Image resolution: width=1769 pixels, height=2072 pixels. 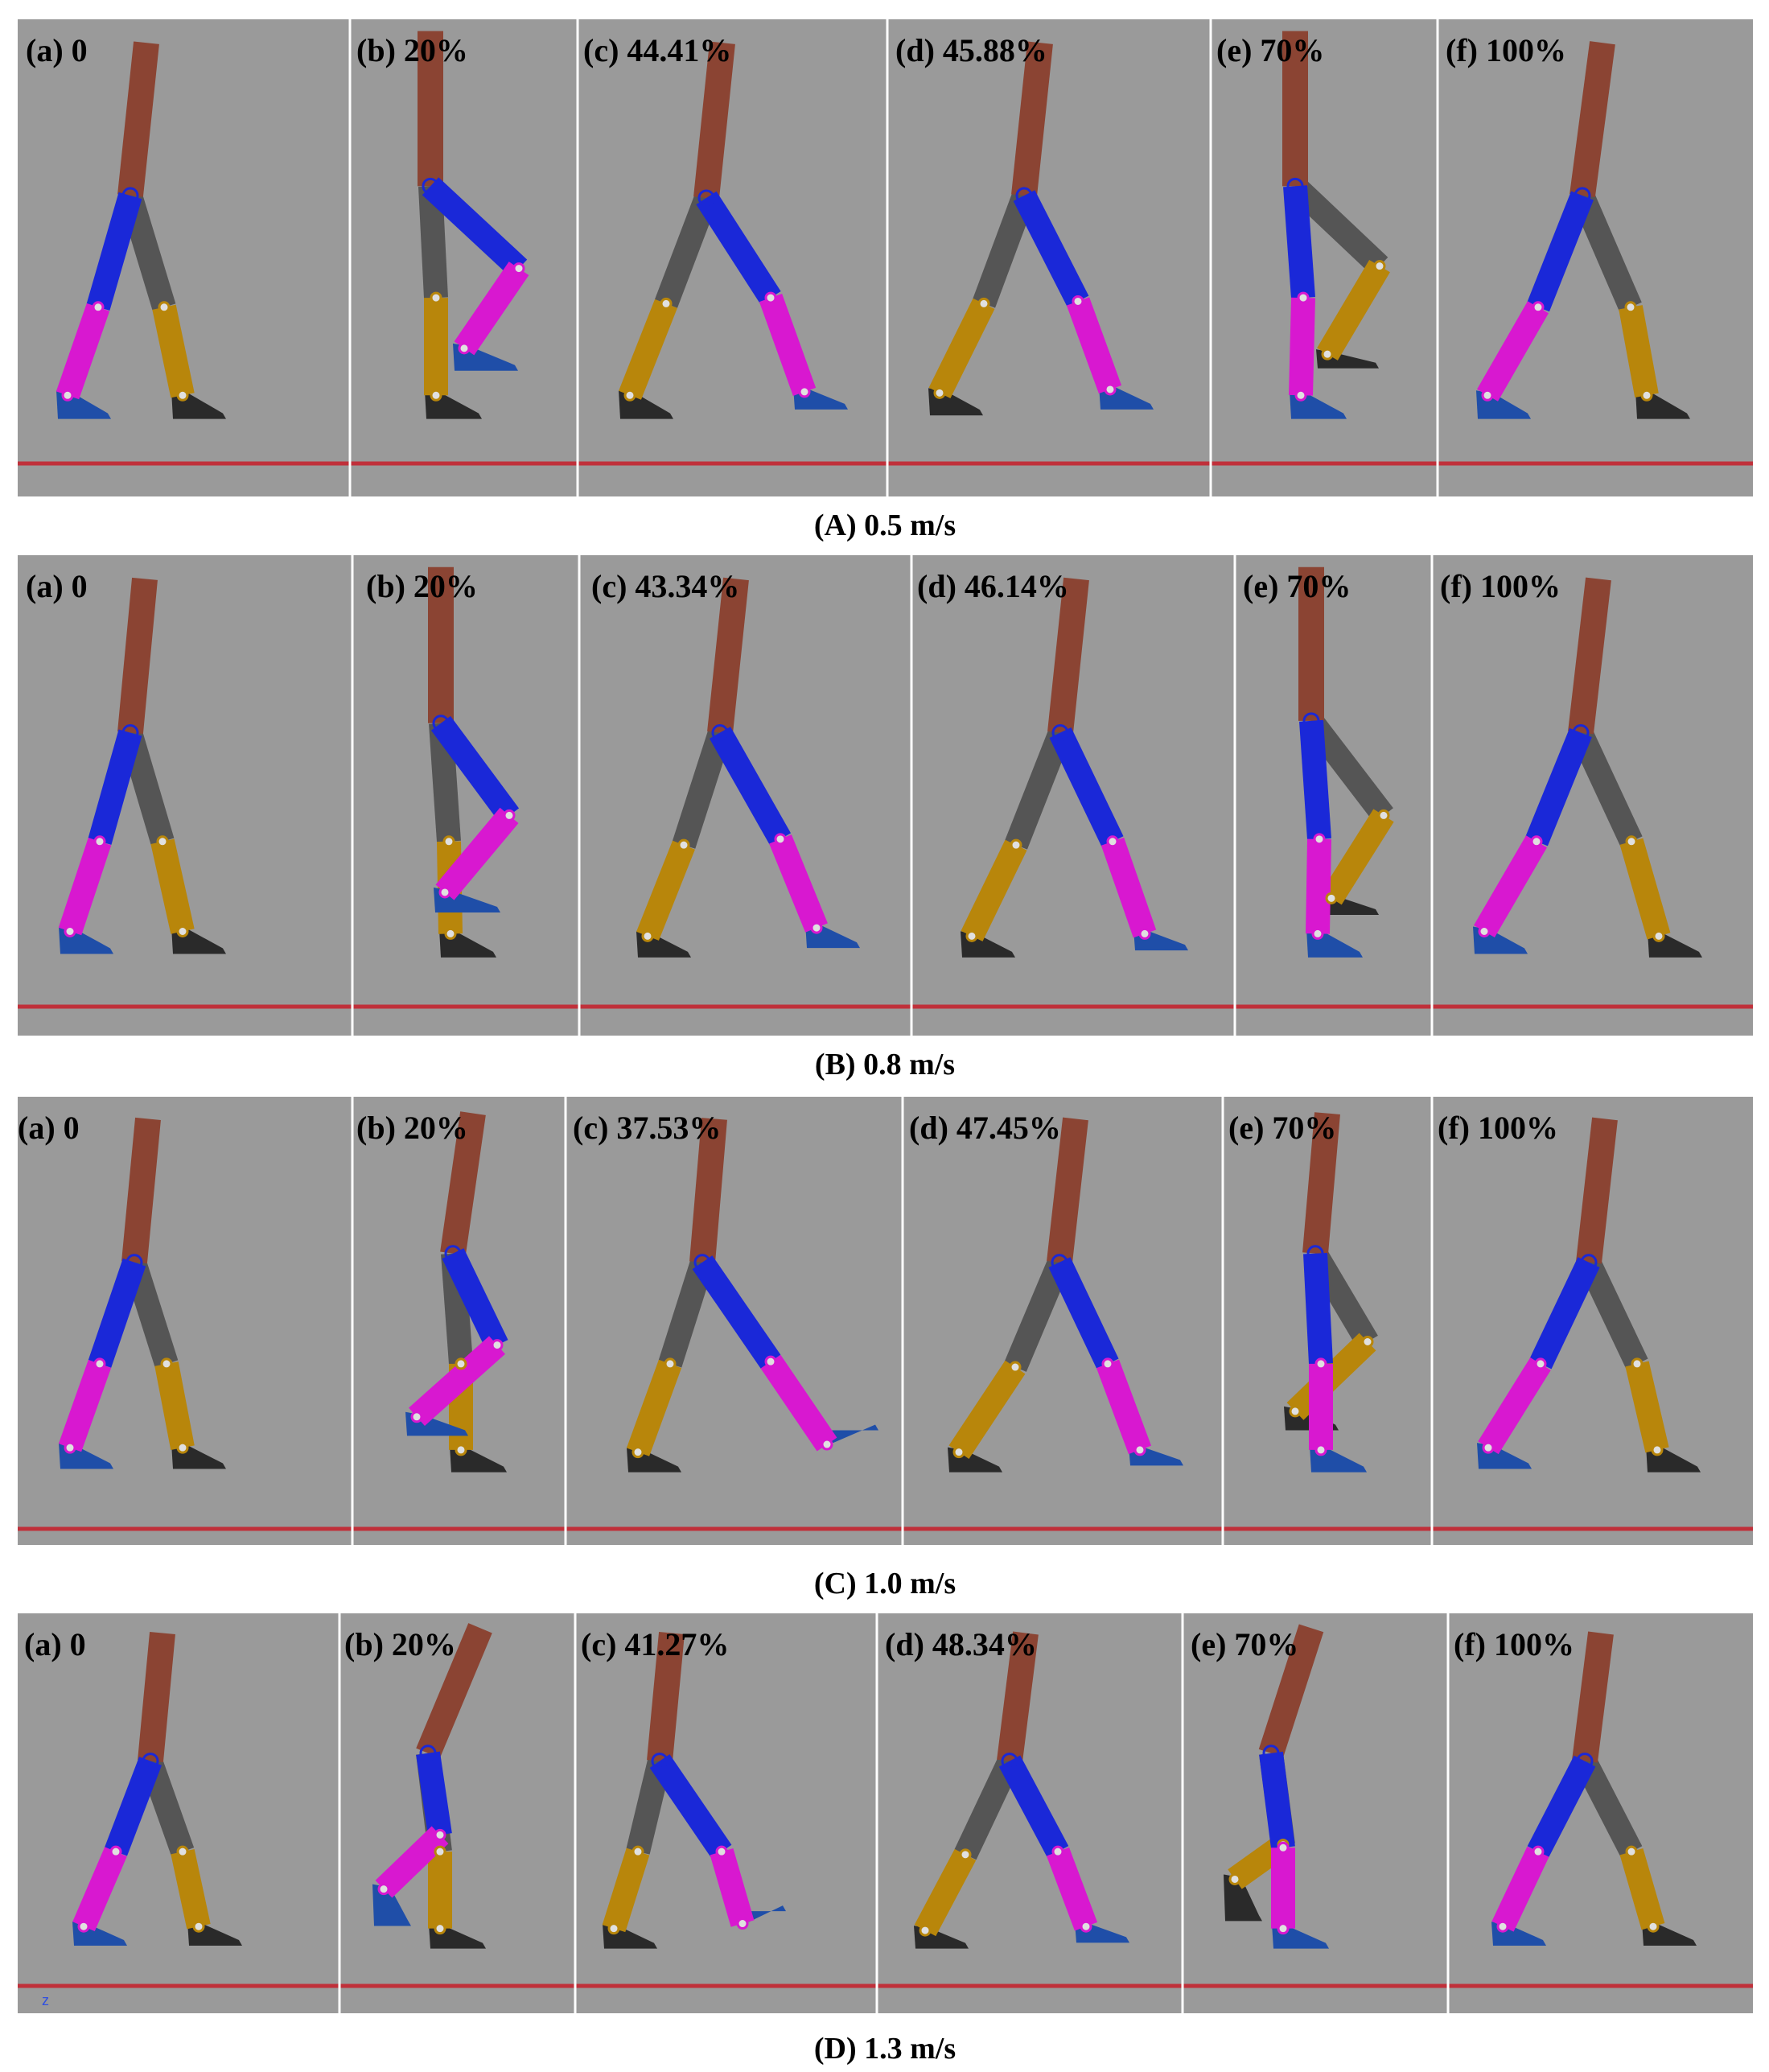 What do you see at coordinates (715, 225) in the screenshot?
I see `gait-frame: (c) 44.41%` at bounding box center [715, 225].